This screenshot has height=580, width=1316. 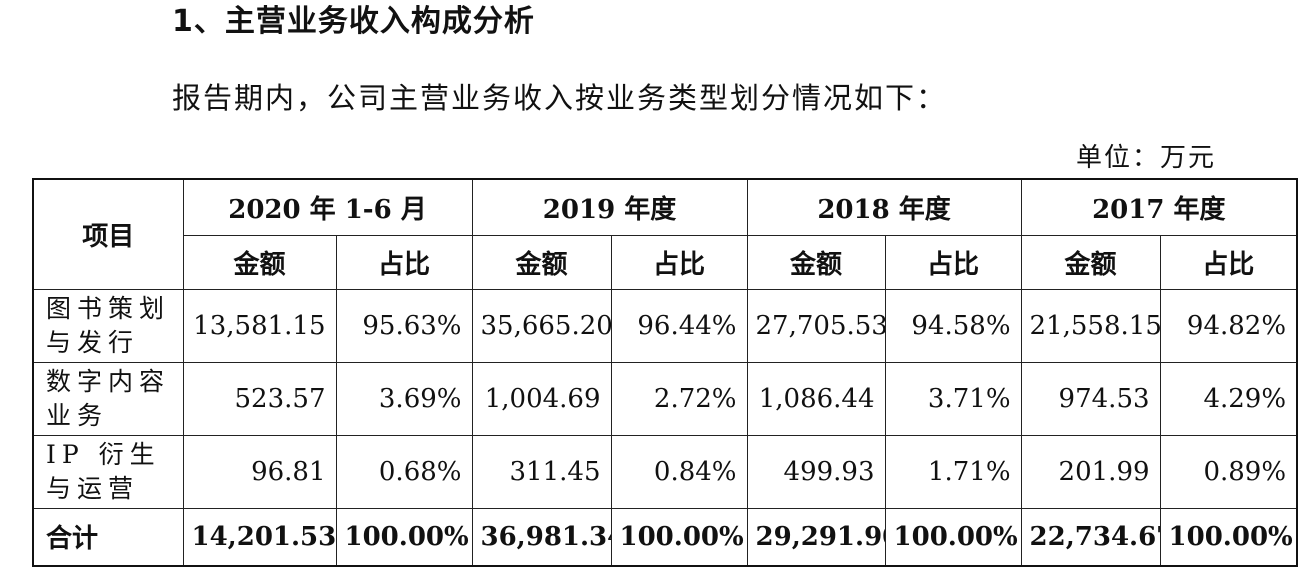 I want to click on amount-cell: 523.57, so click(x=259, y=398).